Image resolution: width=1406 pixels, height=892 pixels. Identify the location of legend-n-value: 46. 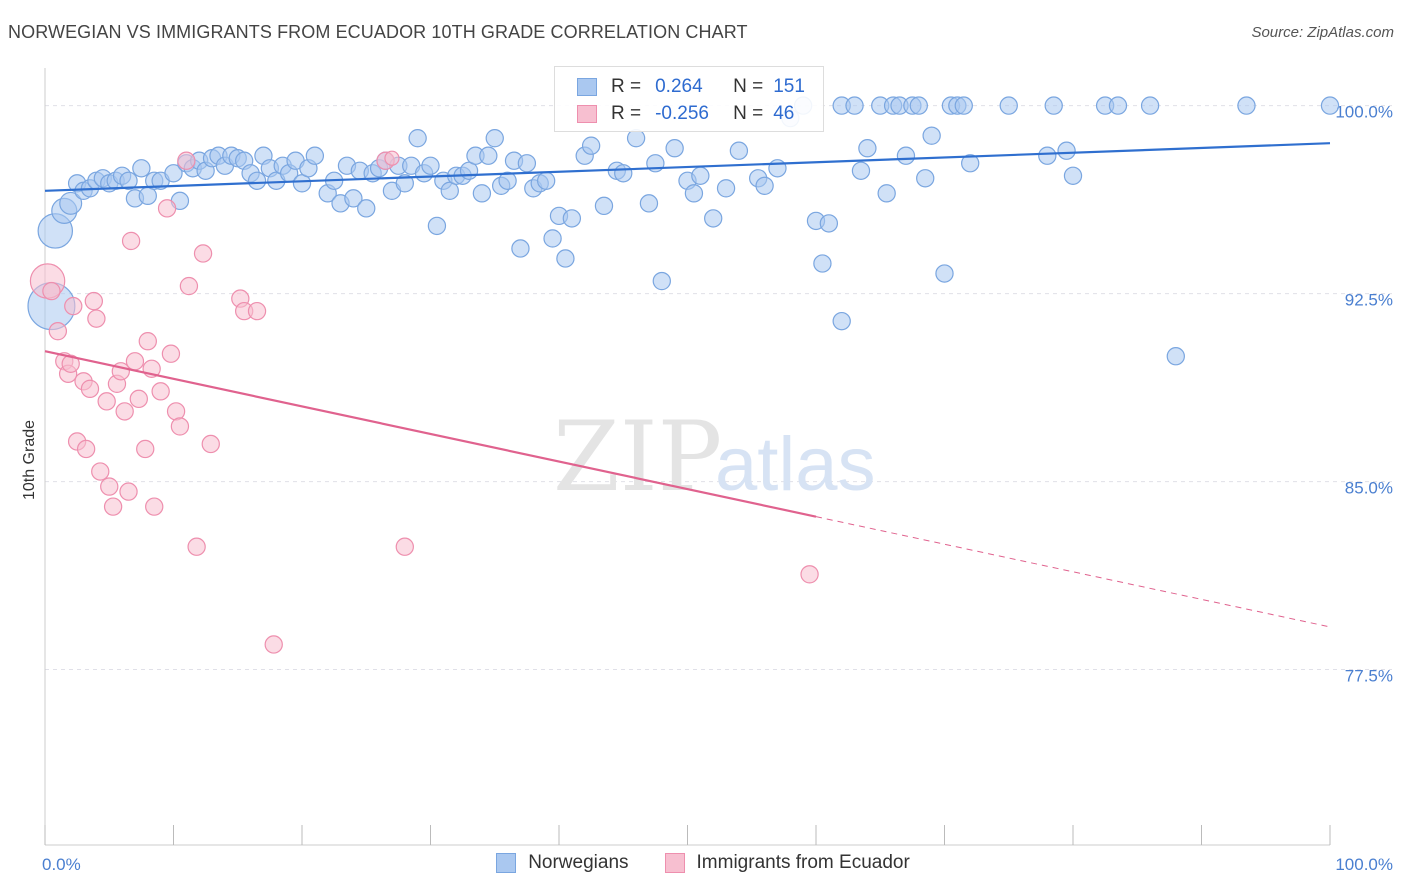
(784, 113).